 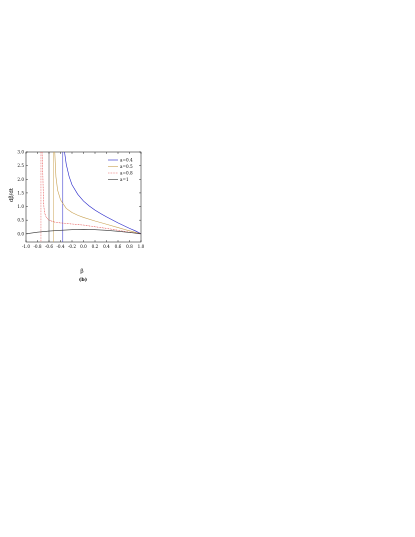 What do you see at coordinates (37, 246) in the screenshot?
I see `x-tick-label: -0.8` at bounding box center [37, 246].